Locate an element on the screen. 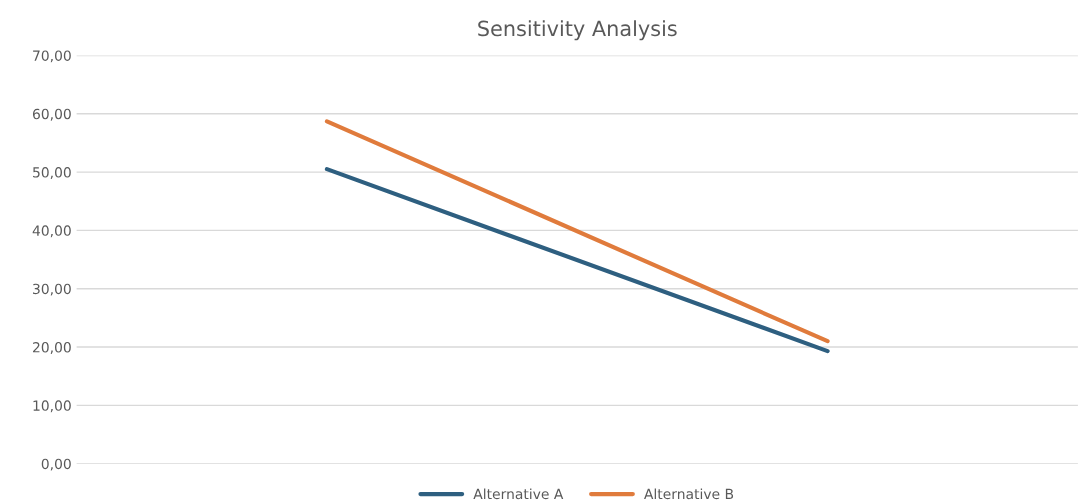 The image size is (1079, 504). chart-title: Sensitivity Analysis is located at coordinates (577, 30).